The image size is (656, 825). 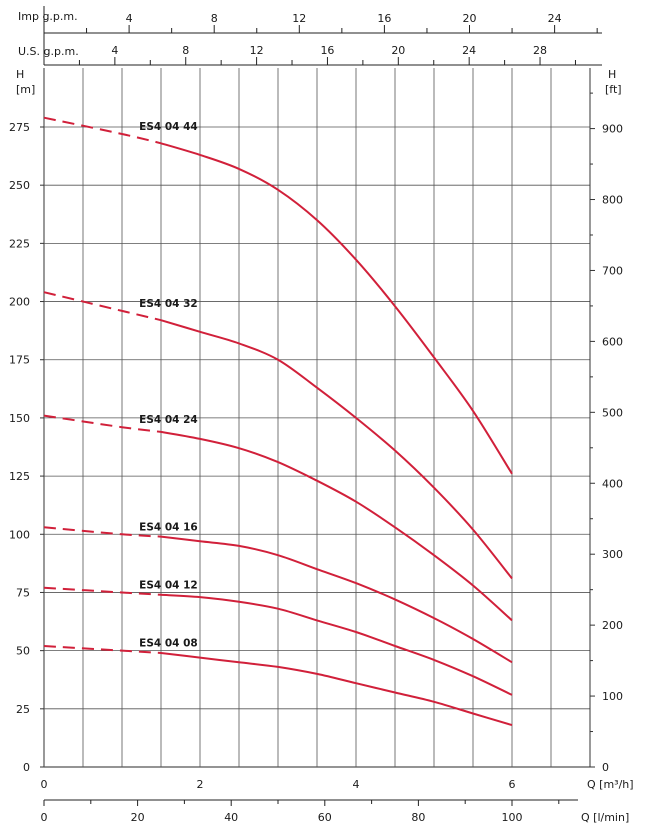 I want to click on y-left-label-h: H, so click(x=20, y=74).